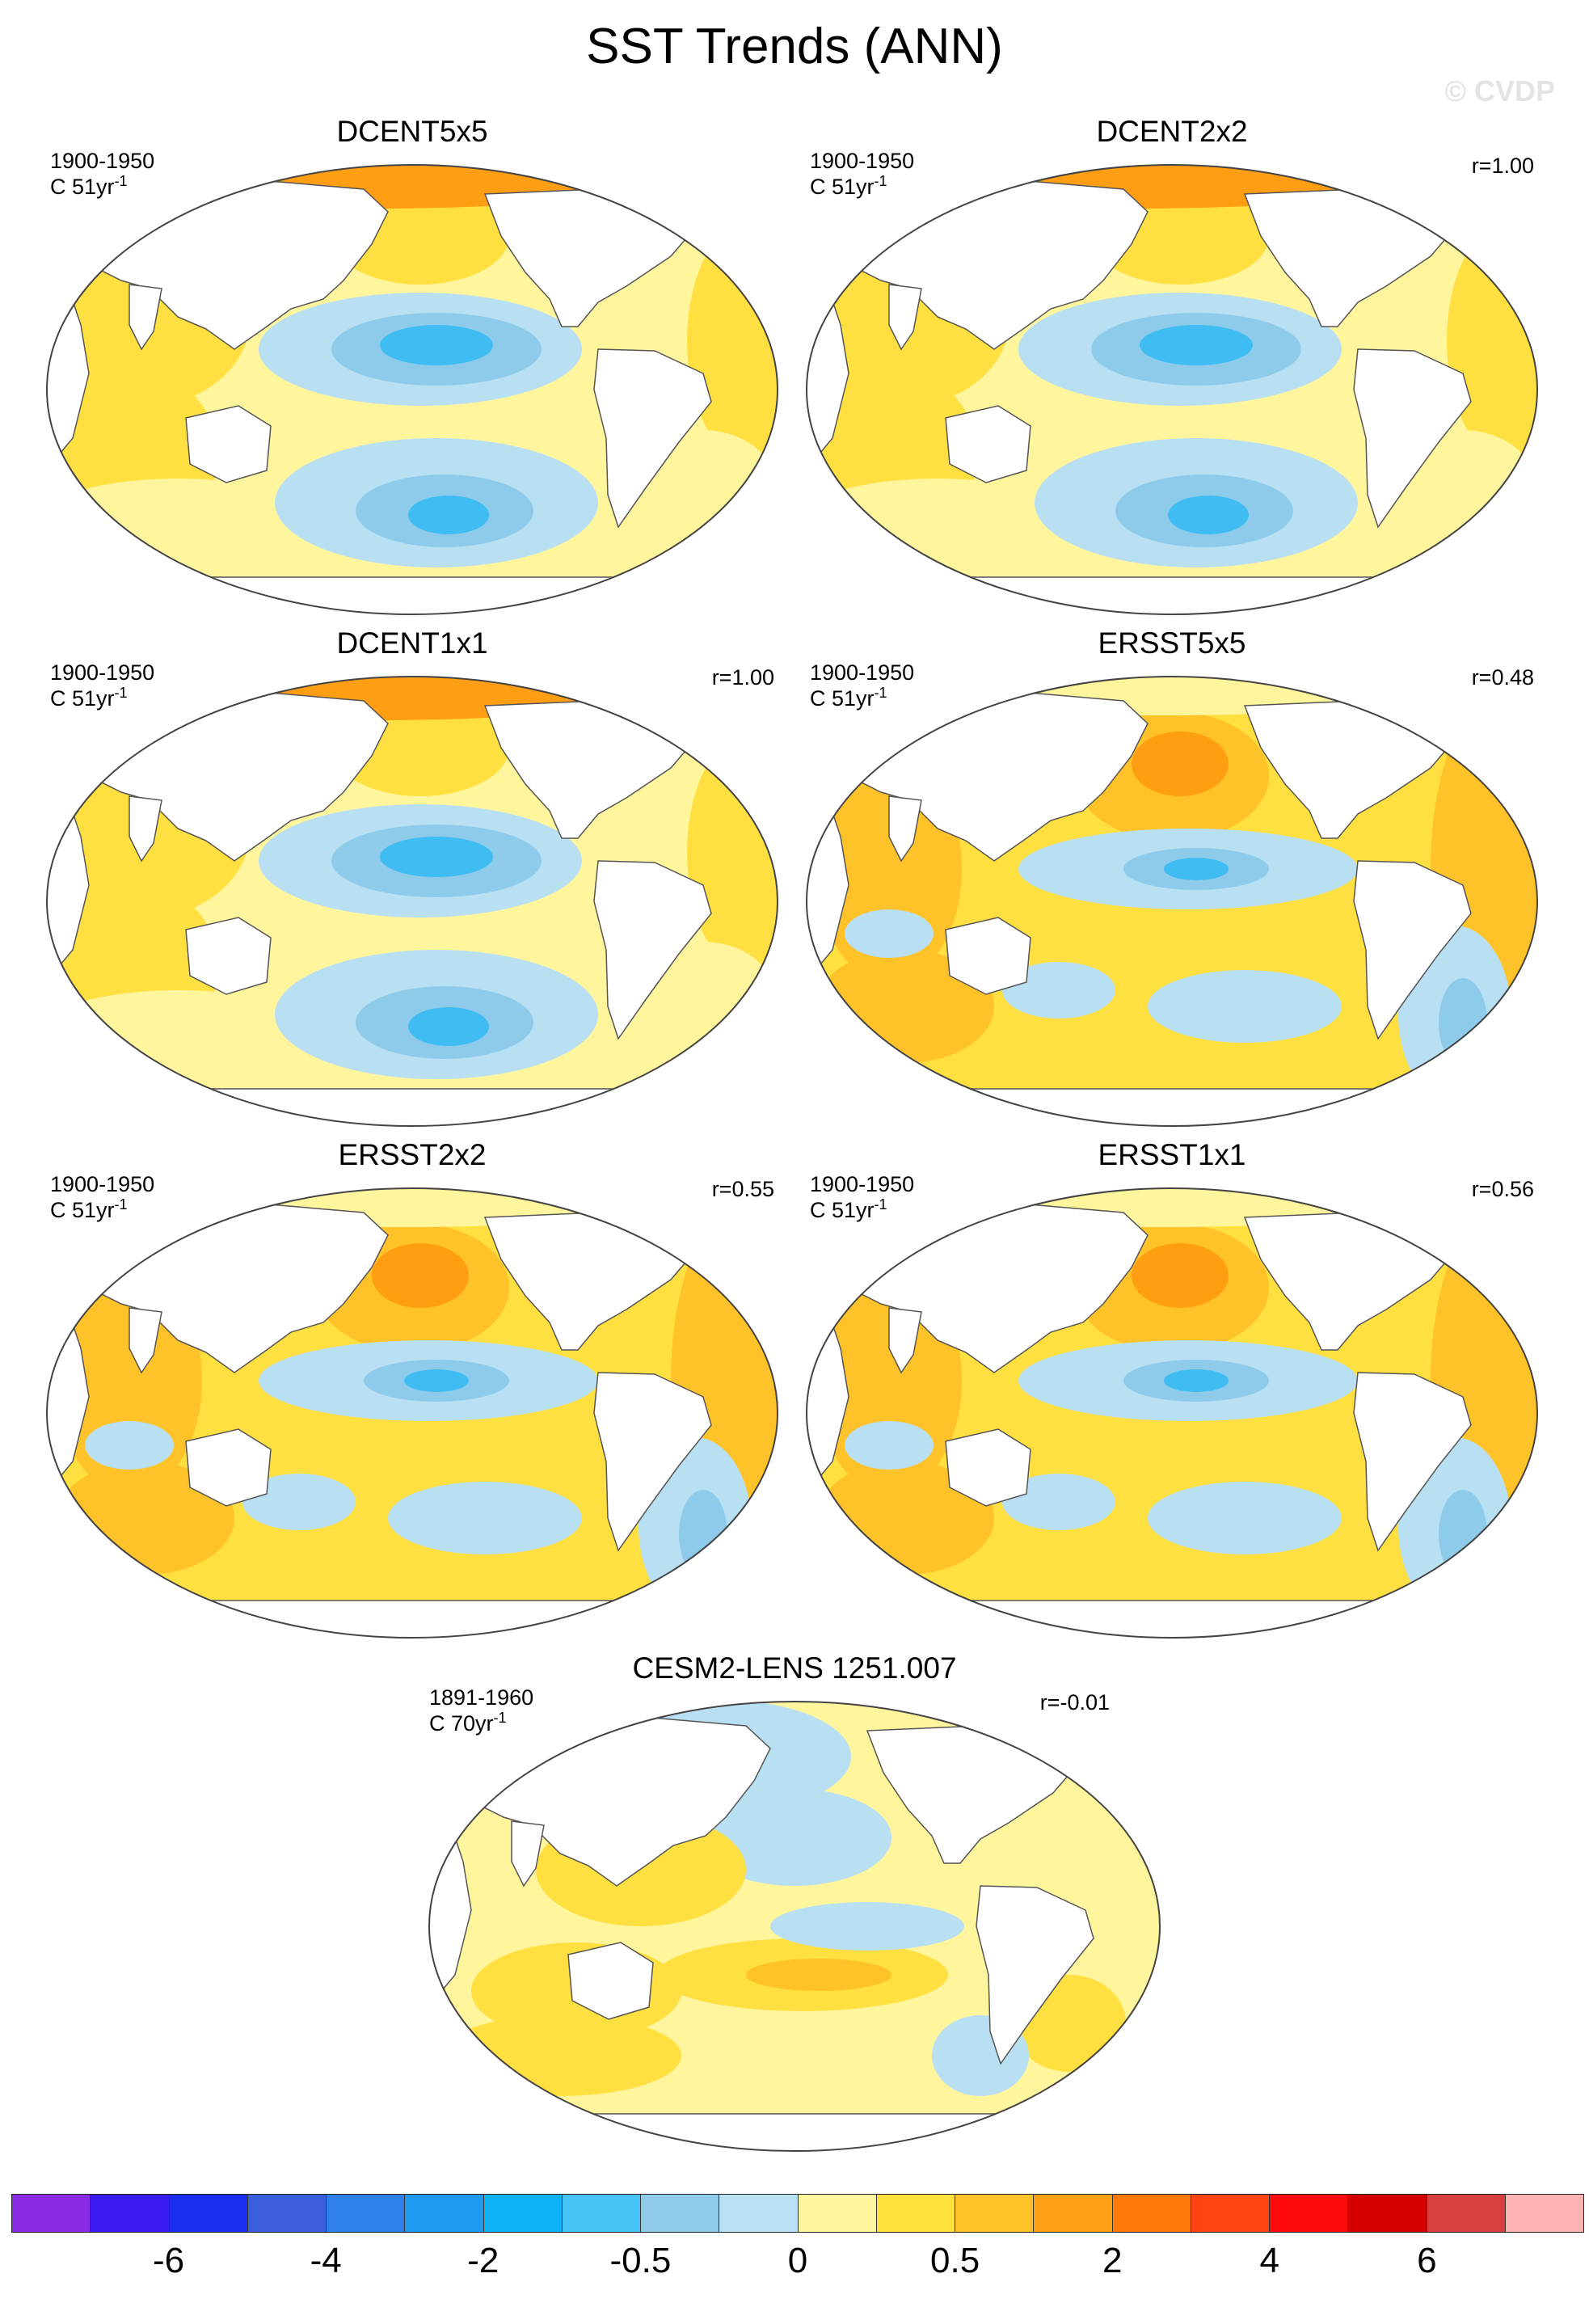 This screenshot has height=2324, width=1589. I want to click on period-label: 1891-1960, so click(481, 1698).